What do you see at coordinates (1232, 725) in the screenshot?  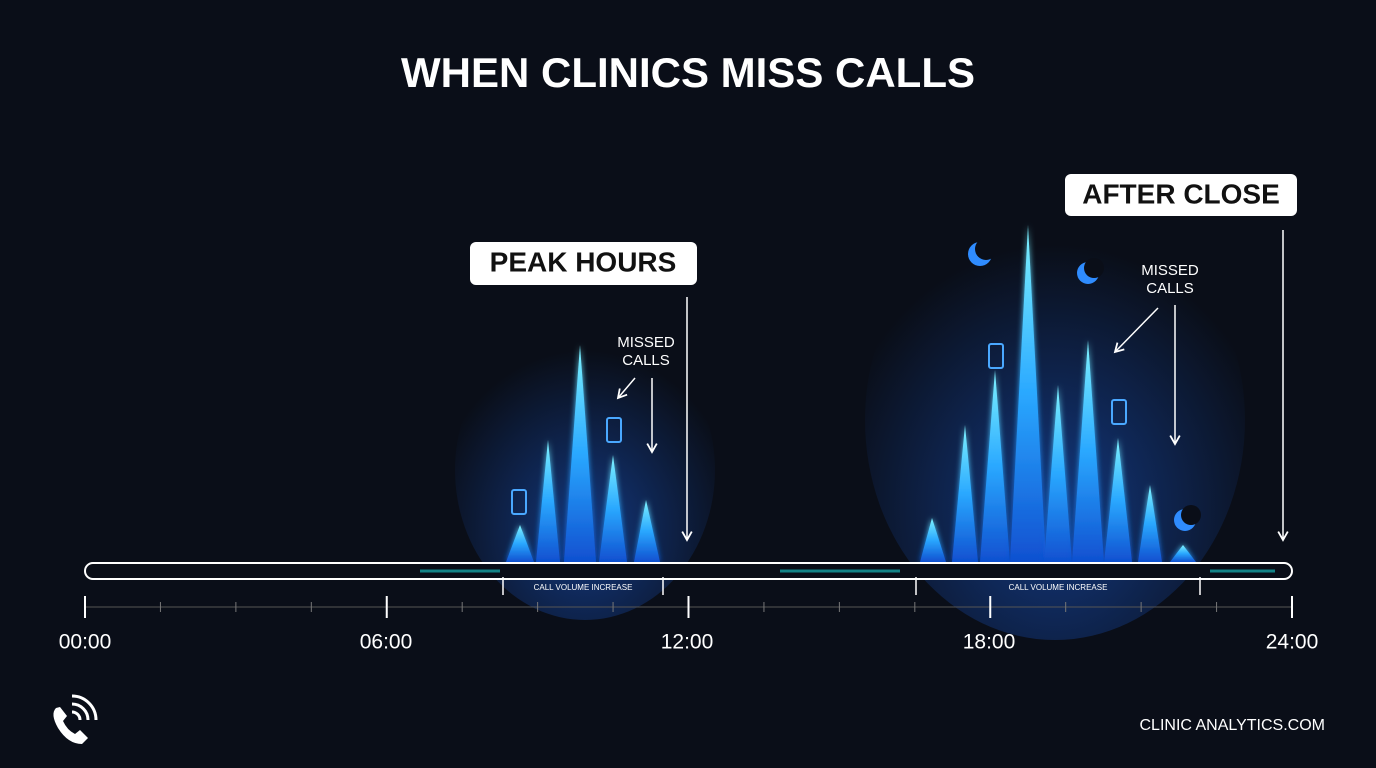 I see `footer: CLINIC ANALYTICS.COM` at bounding box center [1232, 725].